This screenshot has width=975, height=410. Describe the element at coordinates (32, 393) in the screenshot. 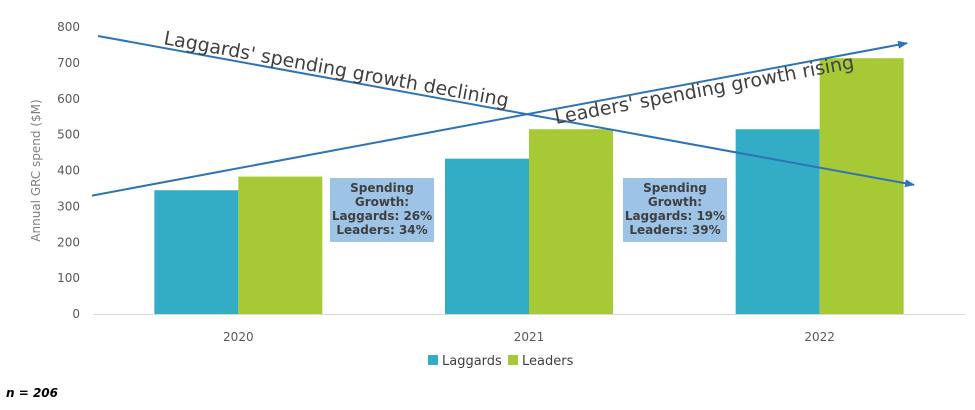

I see `sample-size-note: n = 206` at that location.